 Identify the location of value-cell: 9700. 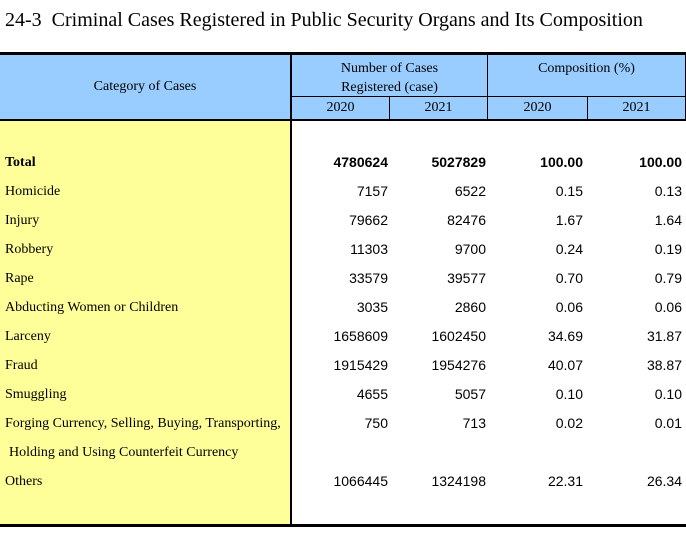
(470, 249).